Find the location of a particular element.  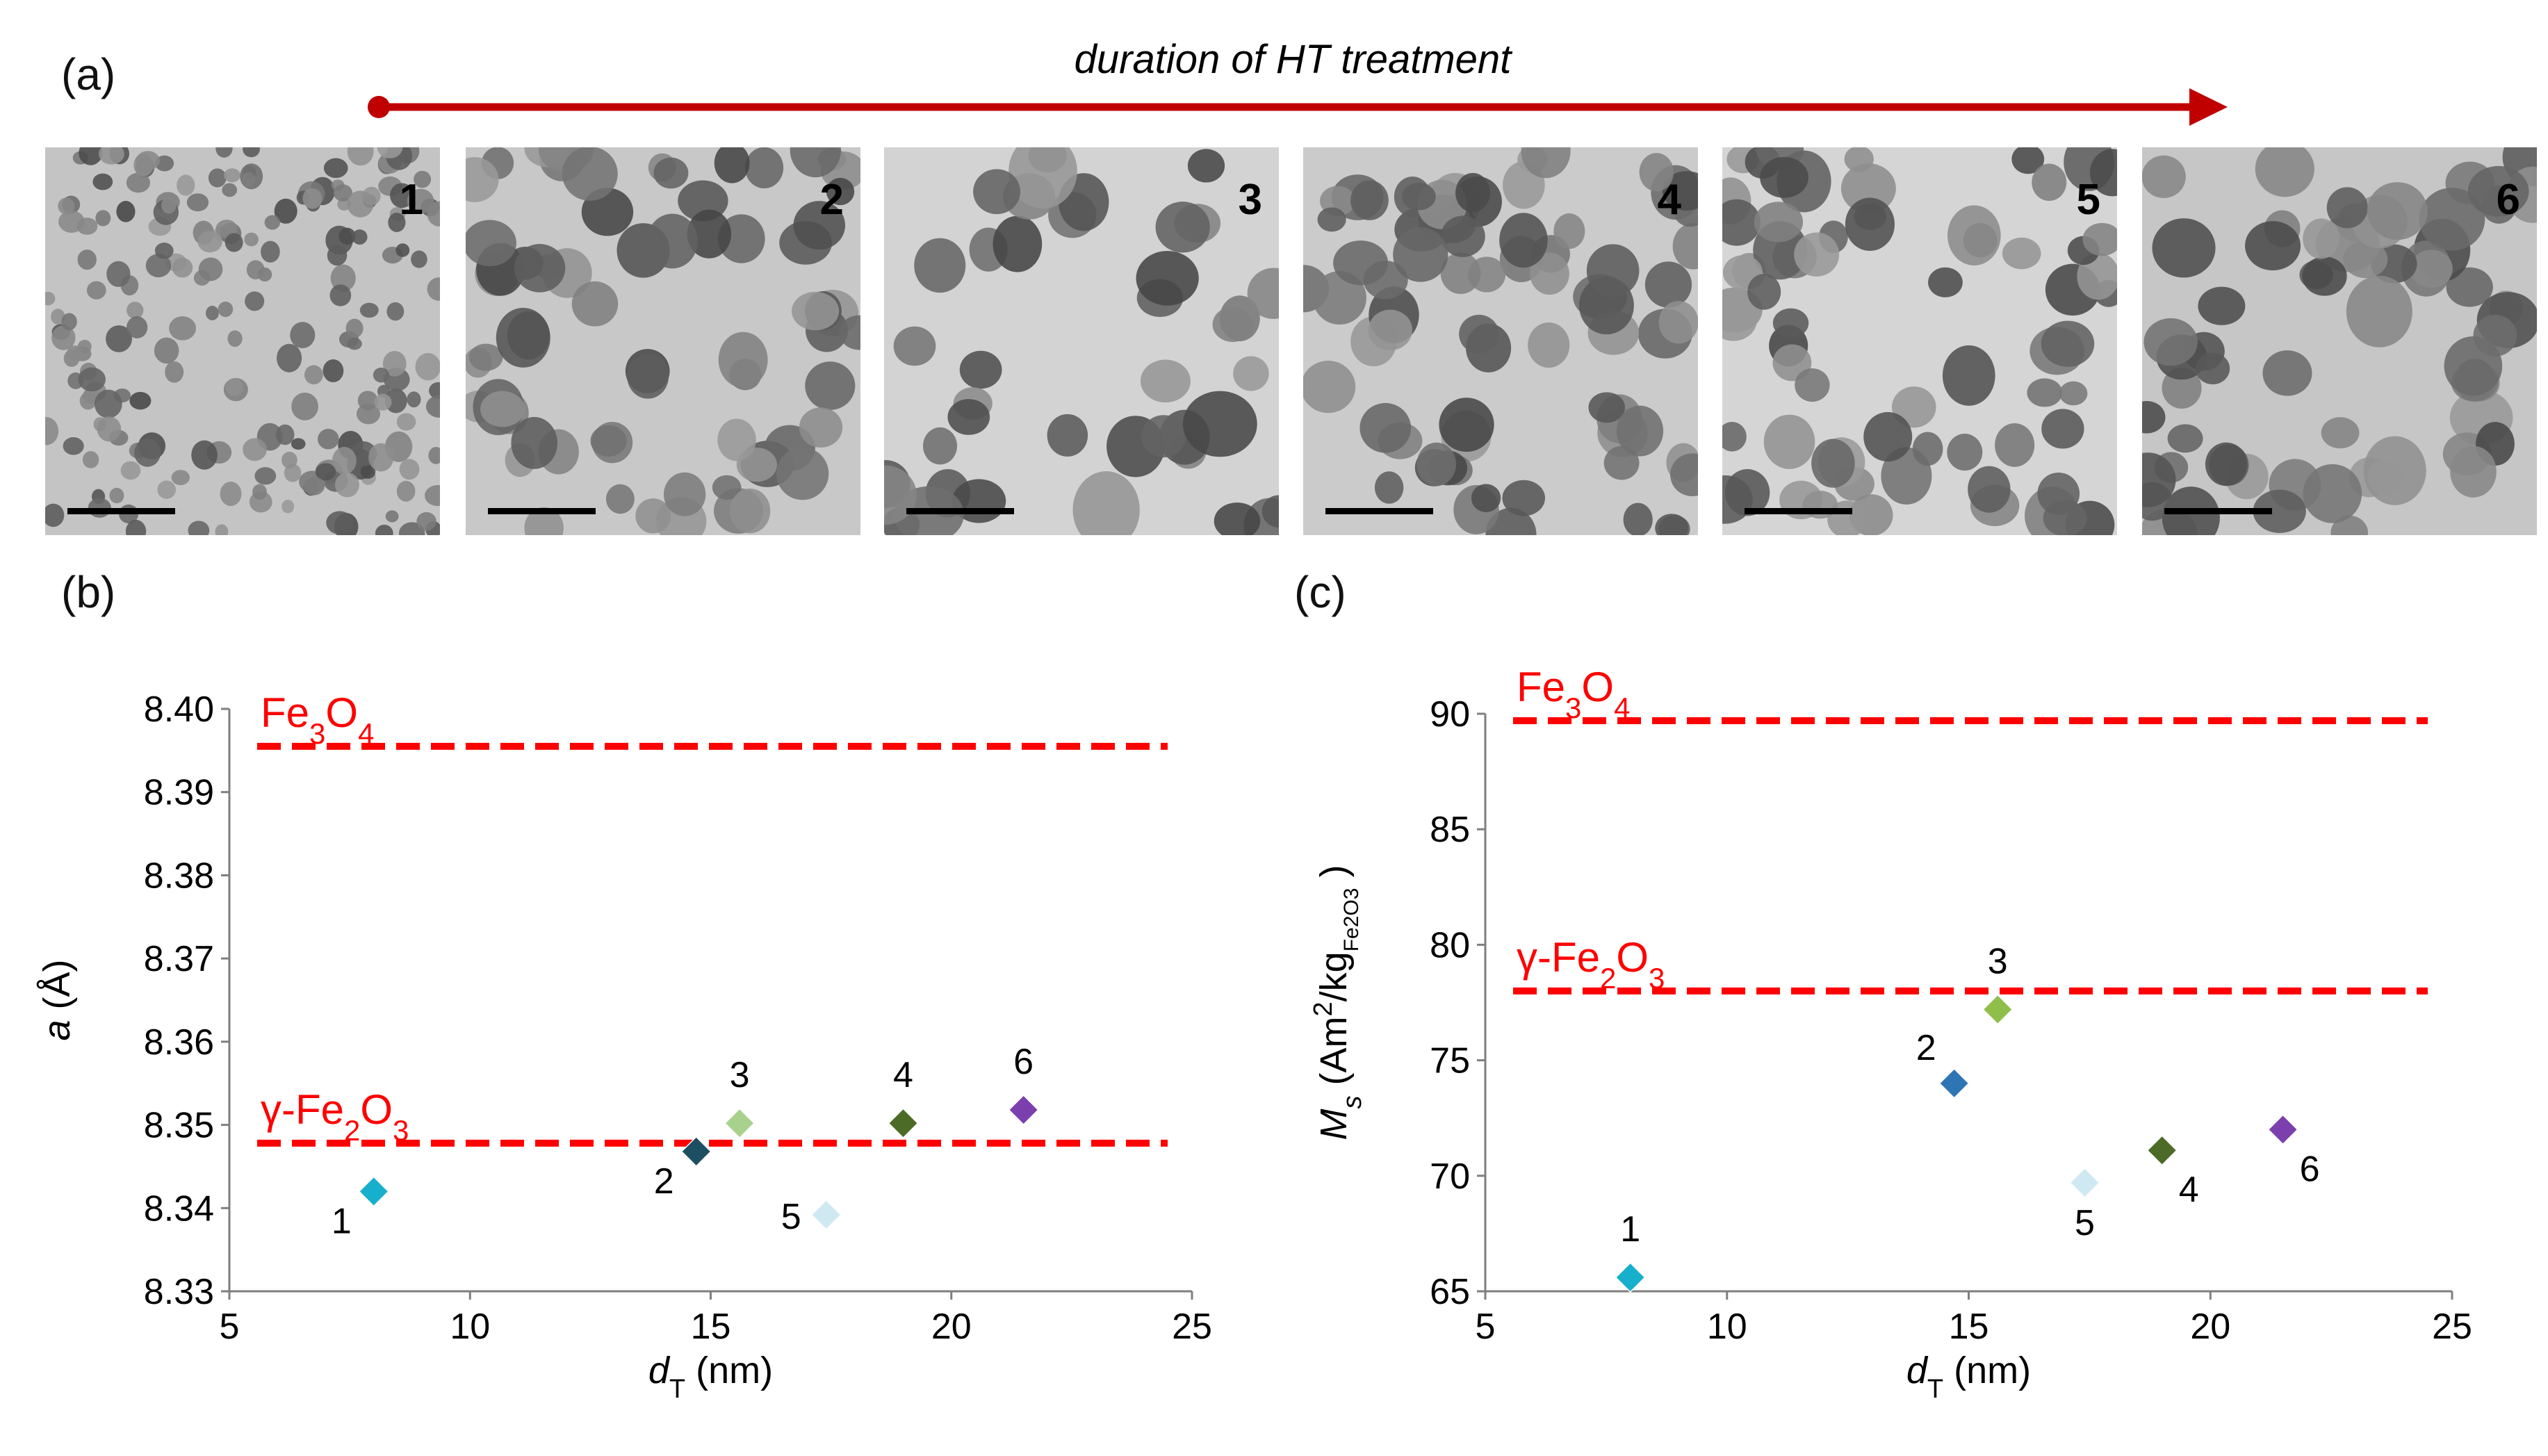

tem-image-2: 2 is located at coordinates (663, 341).